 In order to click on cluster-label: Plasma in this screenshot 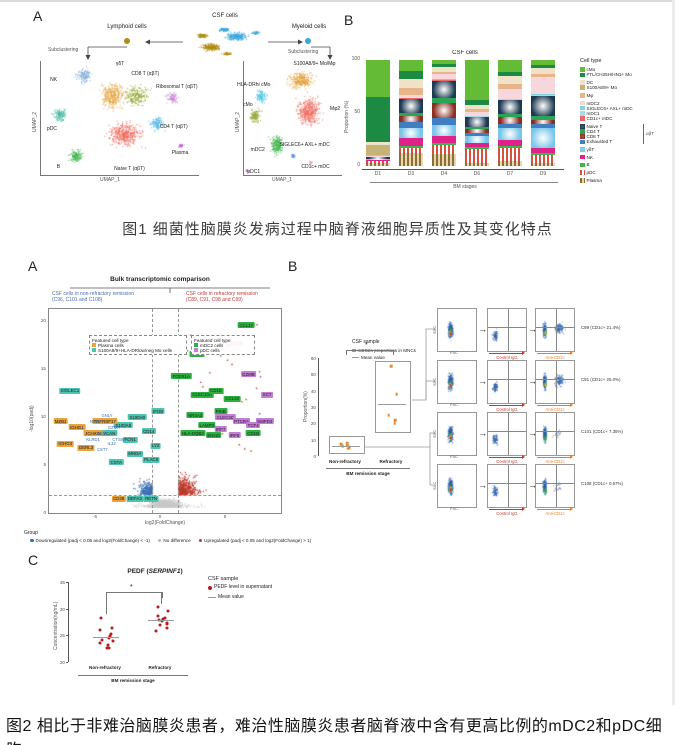, I will do `click(180, 153)`.